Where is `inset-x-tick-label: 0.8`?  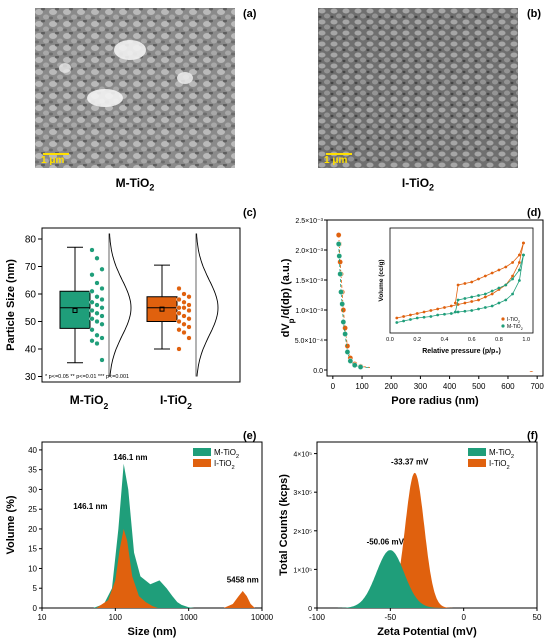
inset-x-tick-label: 0.8 is located at coordinates (499, 340).